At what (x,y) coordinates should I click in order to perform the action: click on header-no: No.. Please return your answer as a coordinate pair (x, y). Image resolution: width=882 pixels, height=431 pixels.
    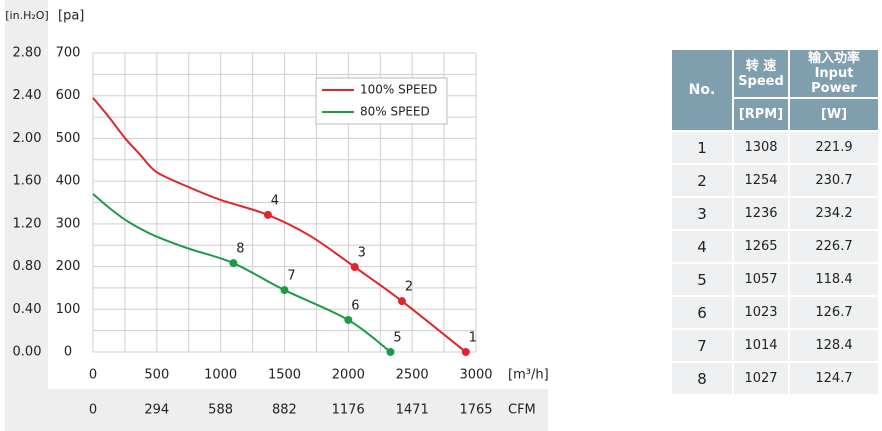
    Looking at the image, I should click on (702, 90).